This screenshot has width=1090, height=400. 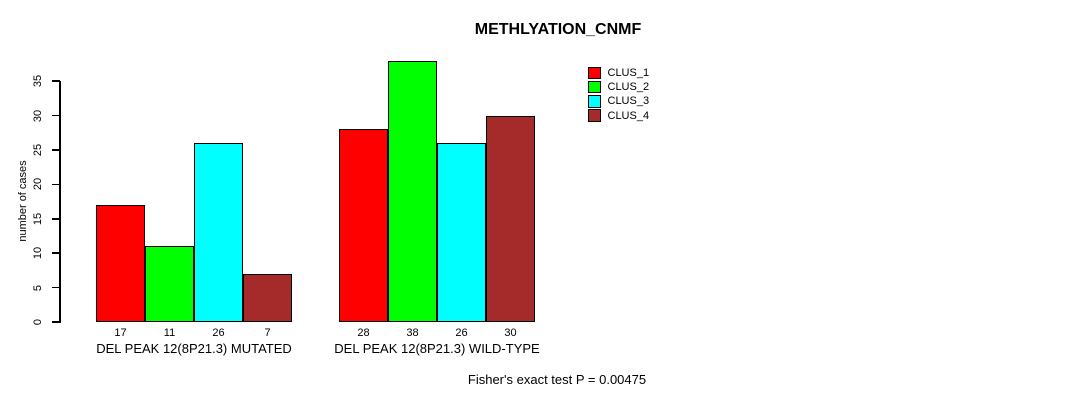 What do you see at coordinates (267, 297) in the screenshot?
I see `bar-CLUS_4-group0` at bounding box center [267, 297].